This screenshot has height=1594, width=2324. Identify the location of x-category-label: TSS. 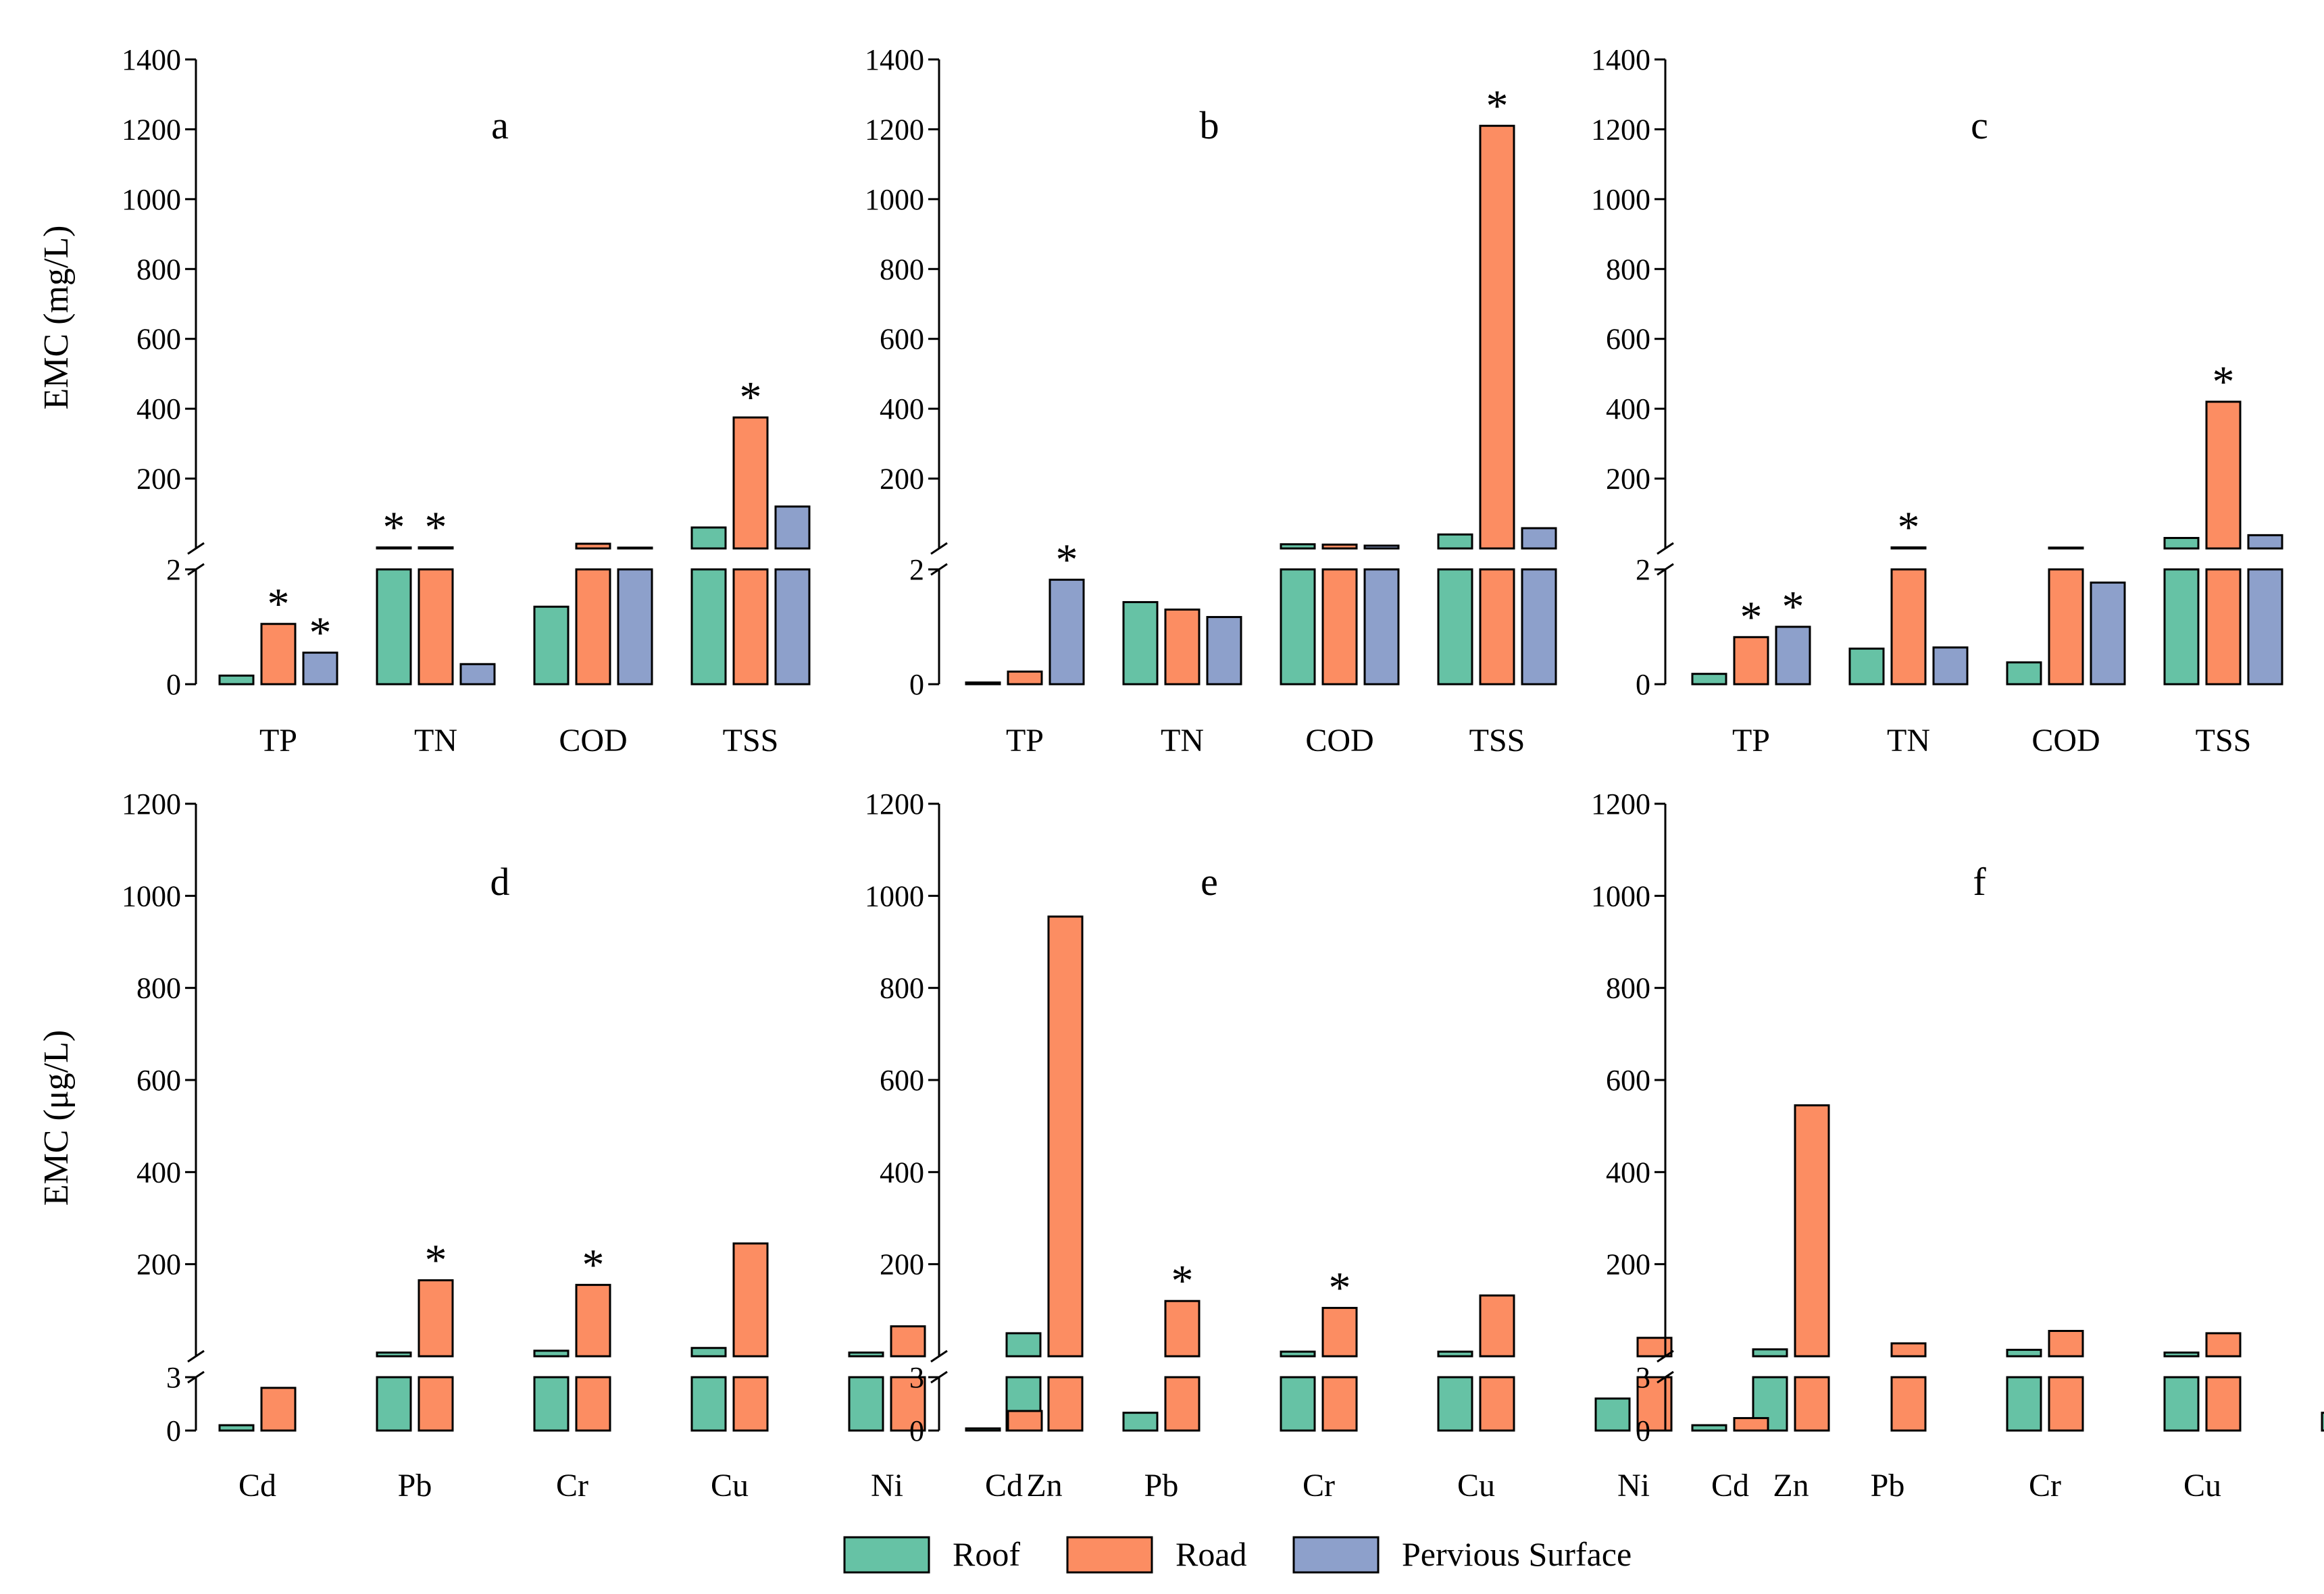
(1497, 741).